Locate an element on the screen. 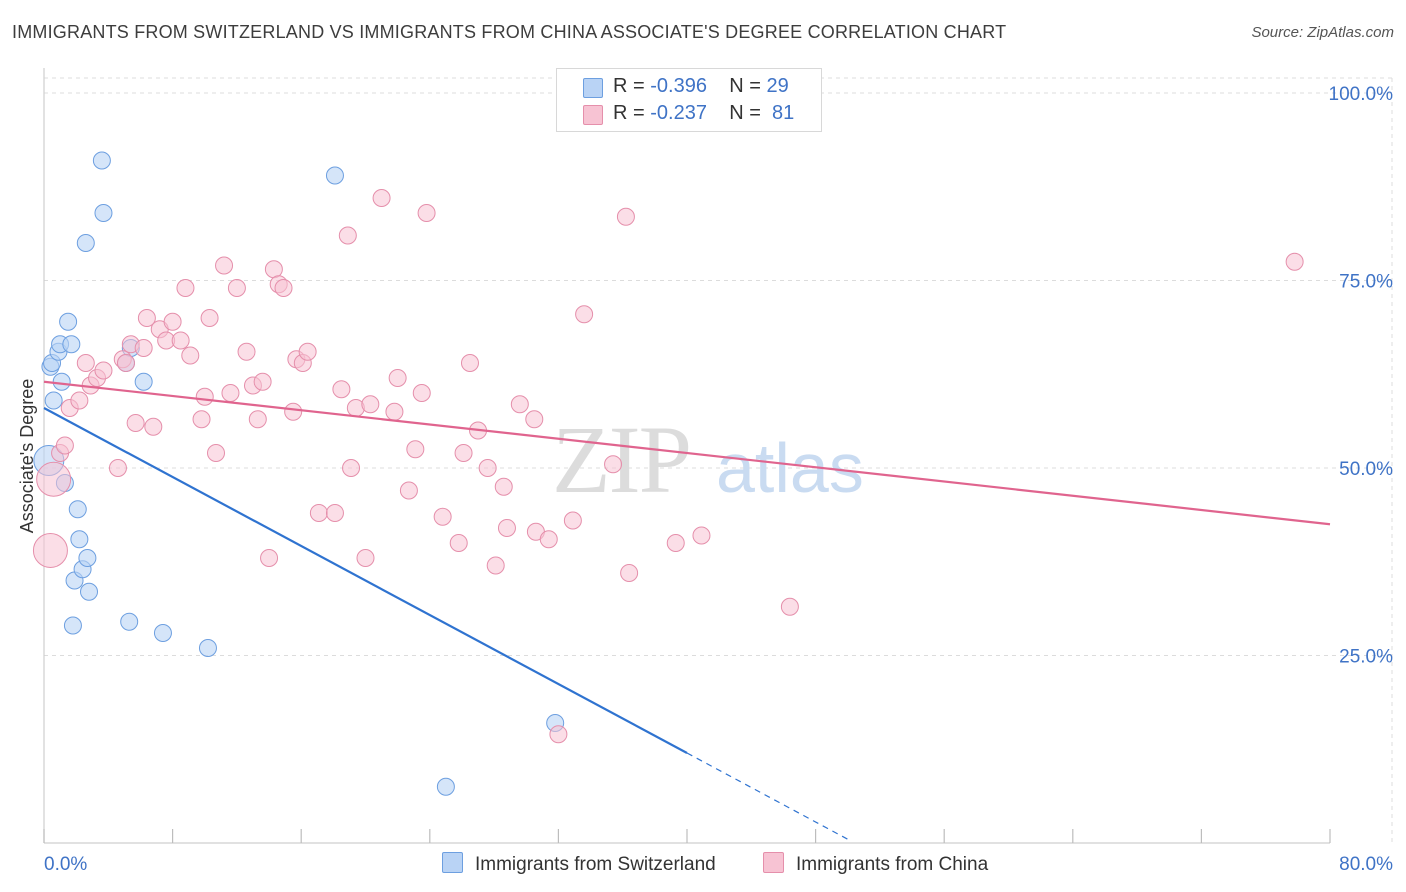  trend-china is located at coordinates (687, 453).